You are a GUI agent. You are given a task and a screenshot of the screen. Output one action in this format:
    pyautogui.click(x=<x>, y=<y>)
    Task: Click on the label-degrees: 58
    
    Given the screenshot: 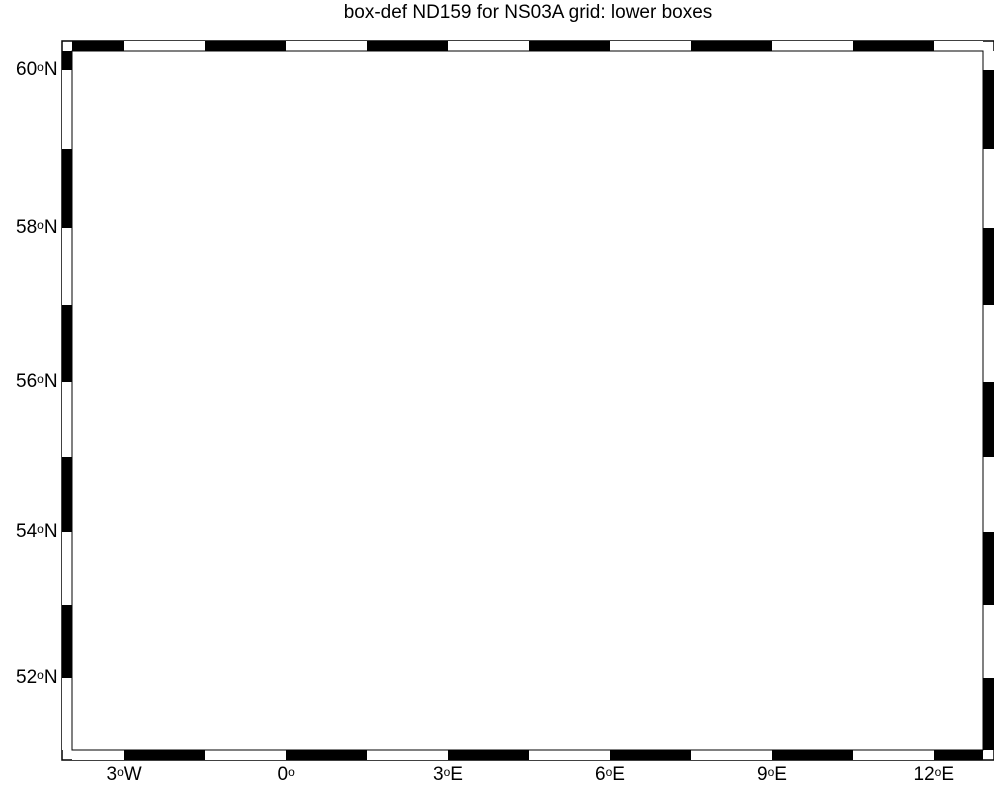 What is the action you would take?
    pyautogui.click(x=27, y=227)
    